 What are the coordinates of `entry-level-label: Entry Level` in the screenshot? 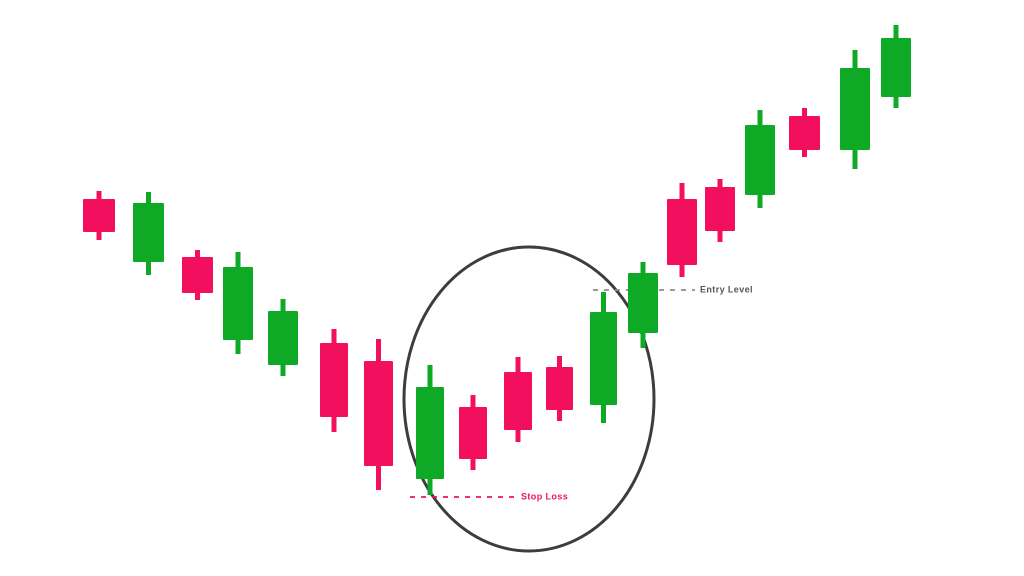 It's located at (726, 289).